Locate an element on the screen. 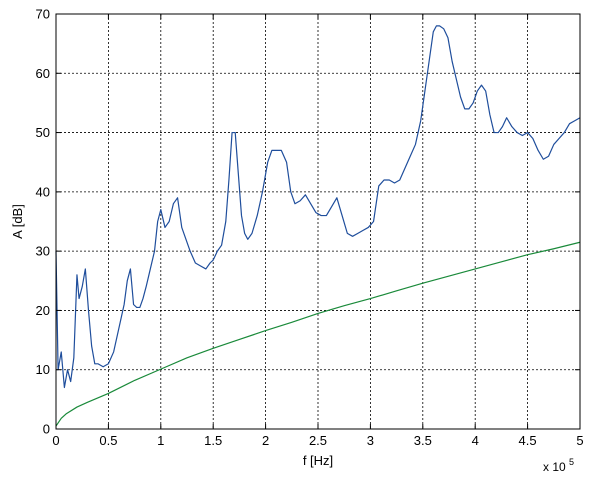  x-tick-label: 3 is located at coordinates (370, 440).